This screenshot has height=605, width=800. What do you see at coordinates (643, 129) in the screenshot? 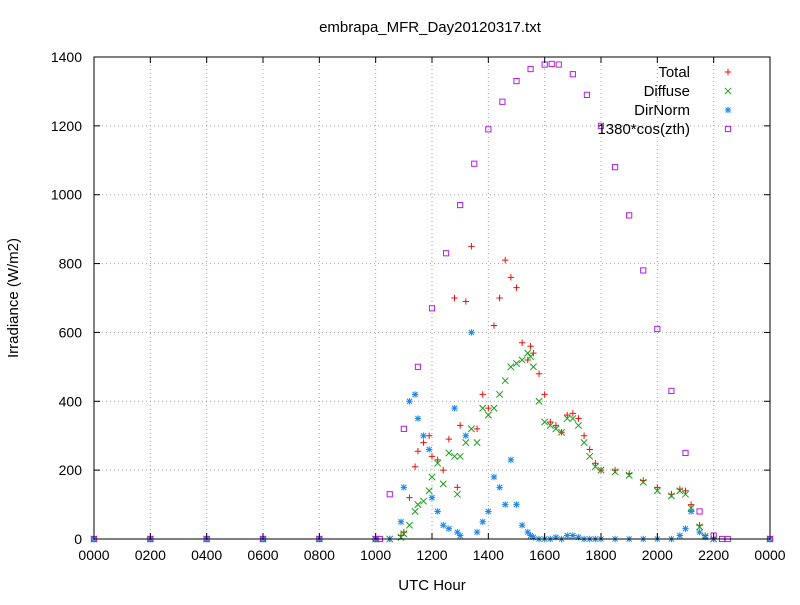
I see `legend-label: 1380*cos(zth)` at bounding box center [643, 129].